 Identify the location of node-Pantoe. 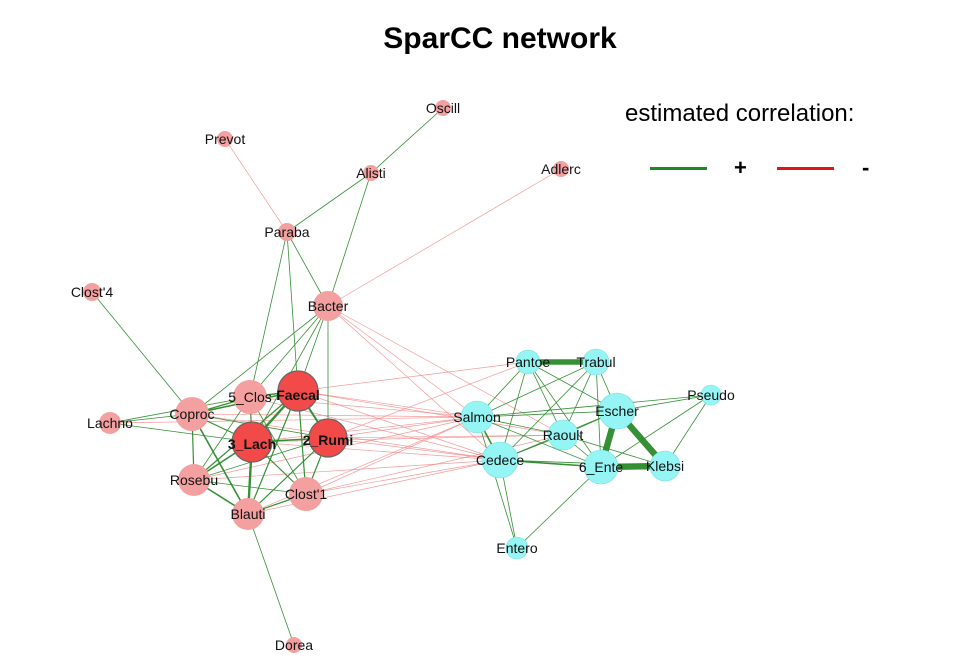
(528, 362).